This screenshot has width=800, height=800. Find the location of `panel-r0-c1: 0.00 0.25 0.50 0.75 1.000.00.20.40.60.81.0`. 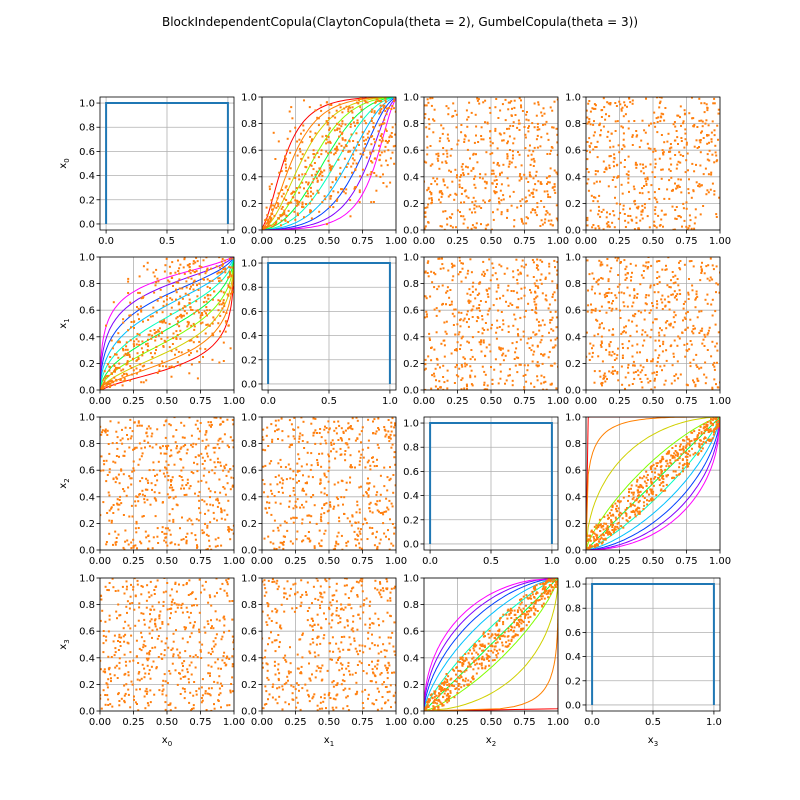

panel-r0-c1: 0.00 0.25 0.50 0.75 1.000.00.20.40.60.81.0 is located at coordinates (324, 170).